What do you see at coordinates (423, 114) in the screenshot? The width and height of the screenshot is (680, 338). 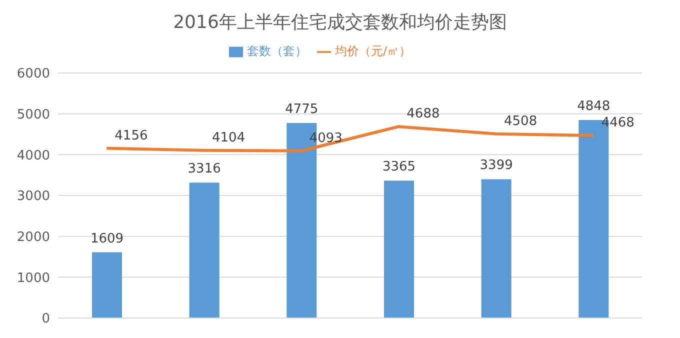 I see `data-label: 4688` at bounding box center [423, 114].